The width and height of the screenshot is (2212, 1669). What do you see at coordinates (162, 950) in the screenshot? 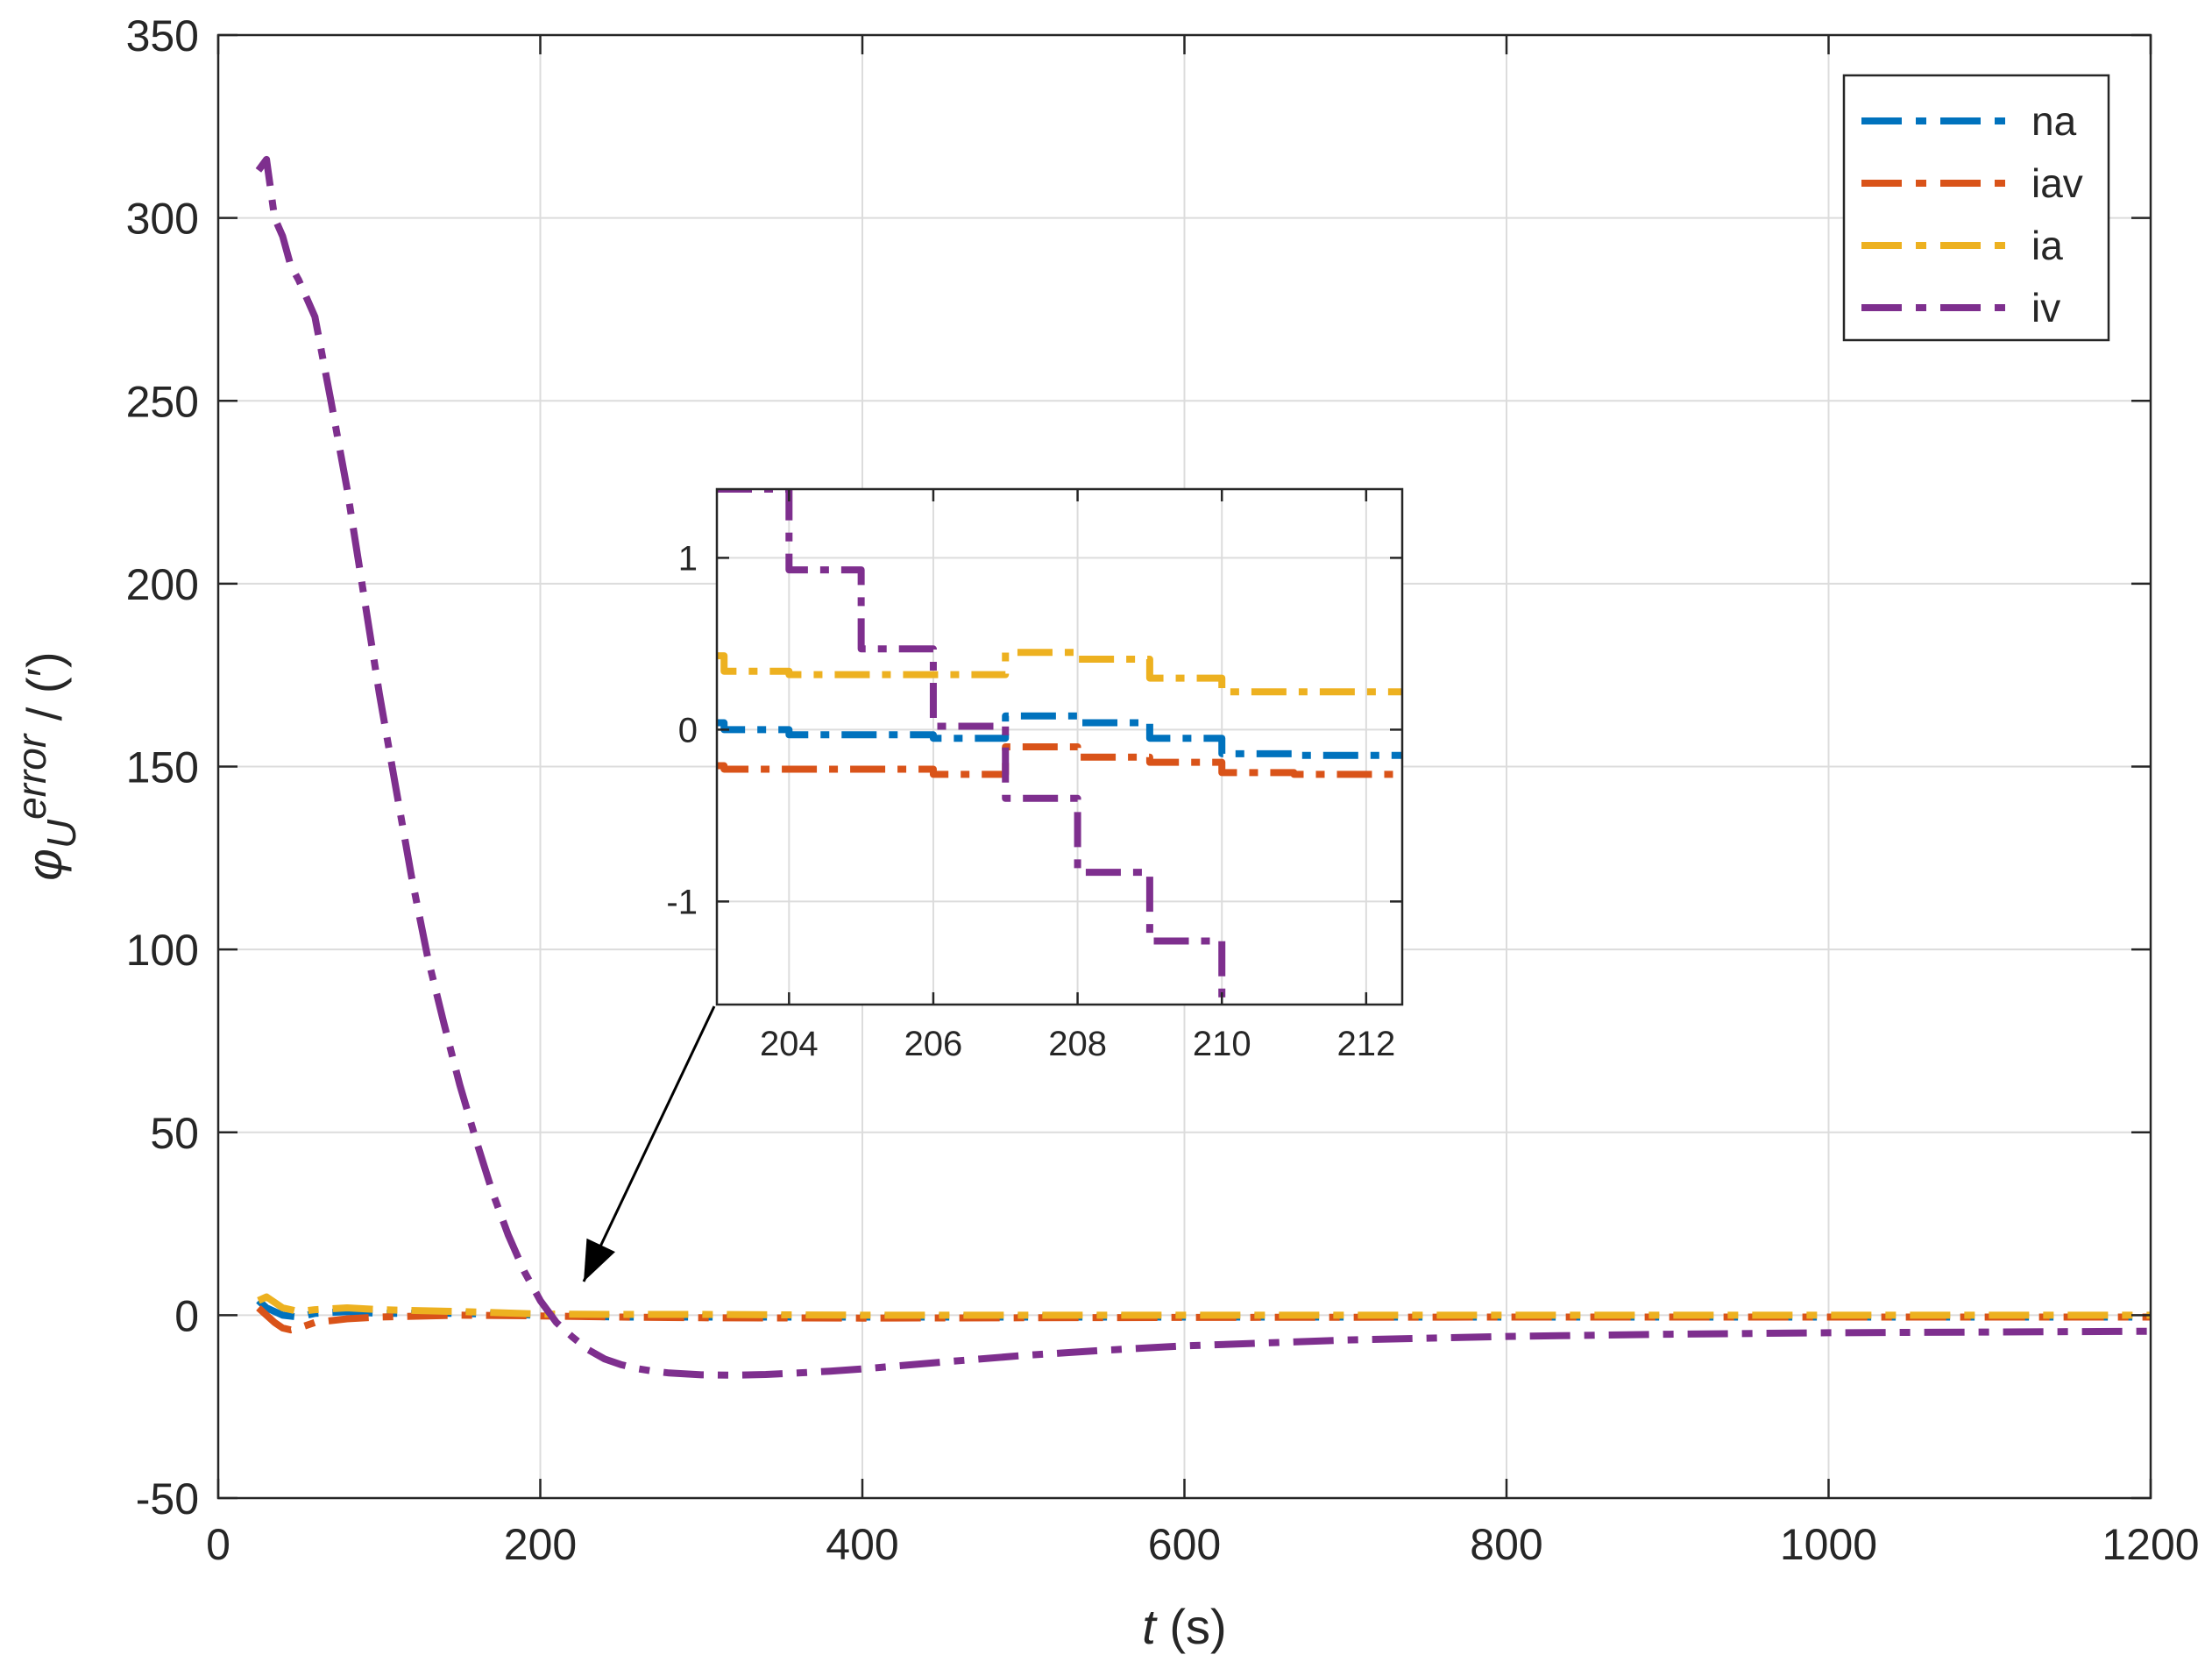
I see `main-ytick-label: 100` at bounding box center [162, 950].